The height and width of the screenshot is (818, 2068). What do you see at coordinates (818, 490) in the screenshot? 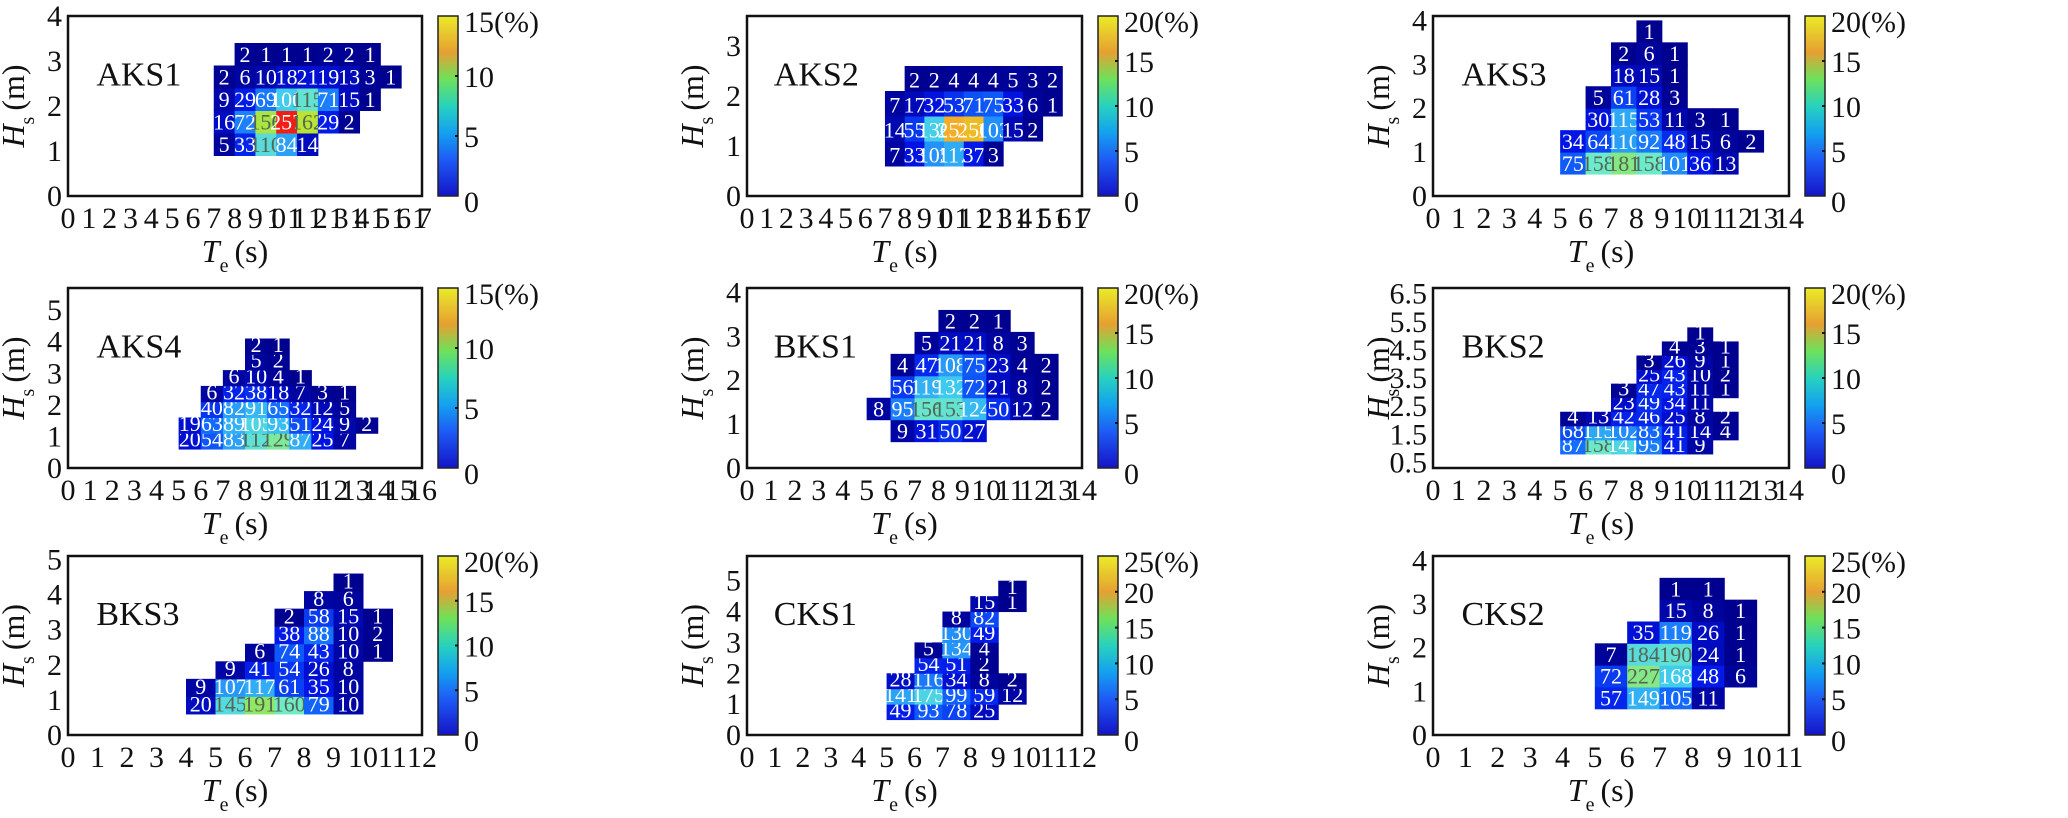
I see `x-tick-label: 3` at bounding box center [818, 490].